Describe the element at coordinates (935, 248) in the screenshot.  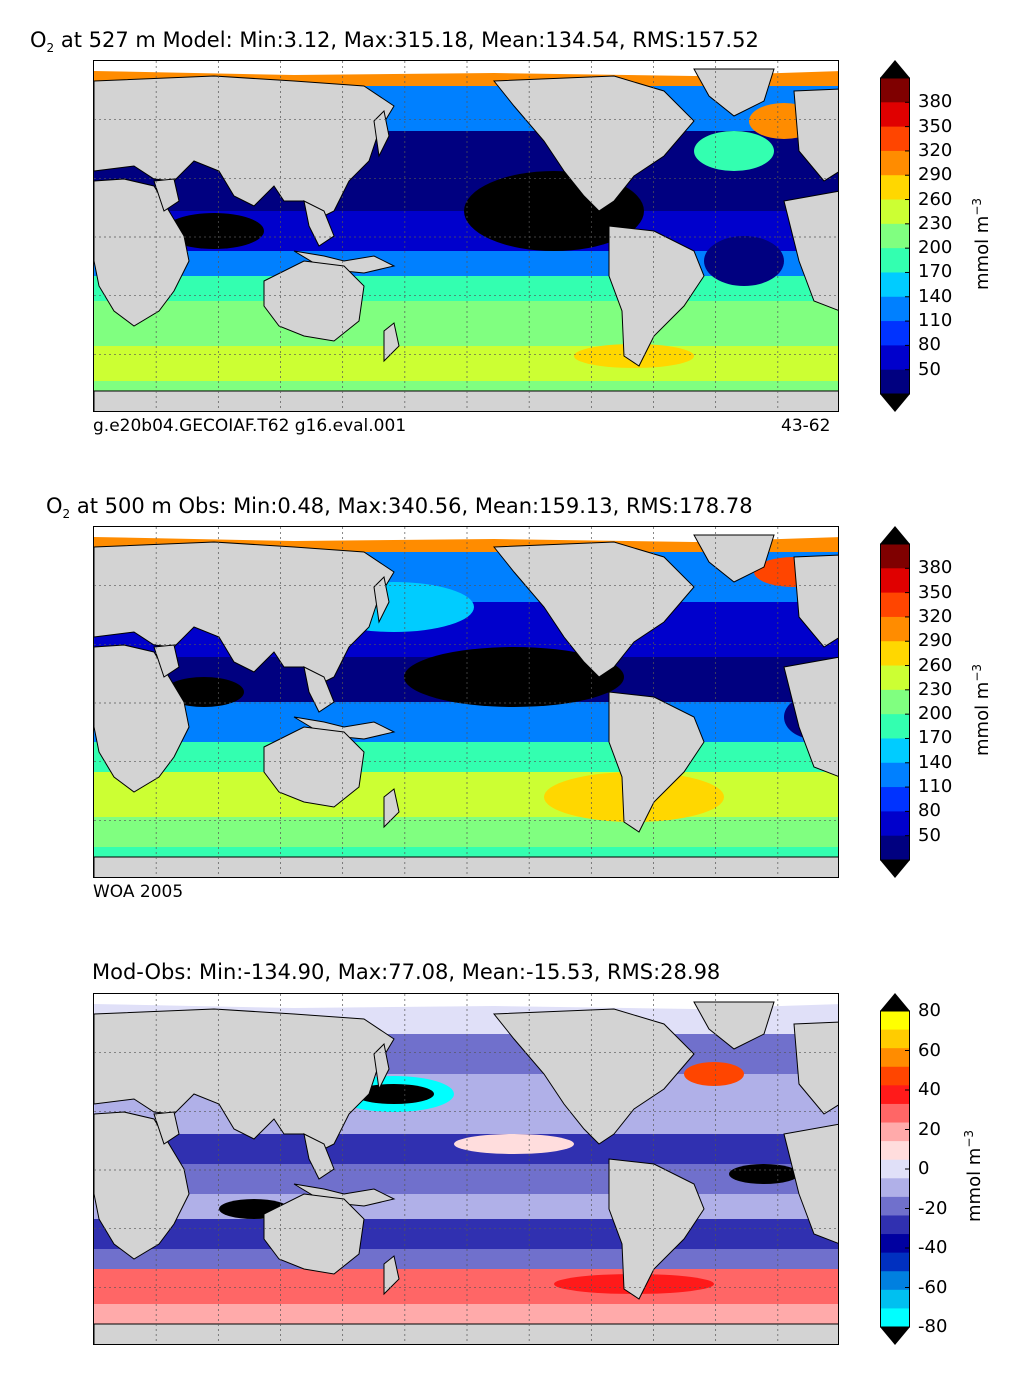
I see `colorbar-tick-label: 200` at that location.